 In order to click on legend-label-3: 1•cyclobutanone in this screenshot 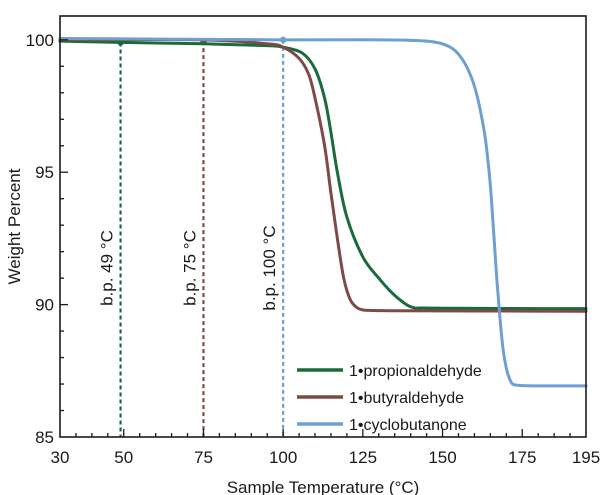, I will do `click(408, 425)`.